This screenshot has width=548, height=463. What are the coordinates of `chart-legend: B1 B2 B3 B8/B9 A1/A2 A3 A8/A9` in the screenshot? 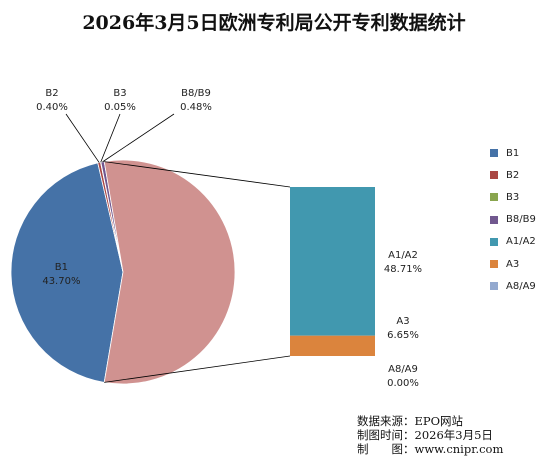 It's located at (513, 219).